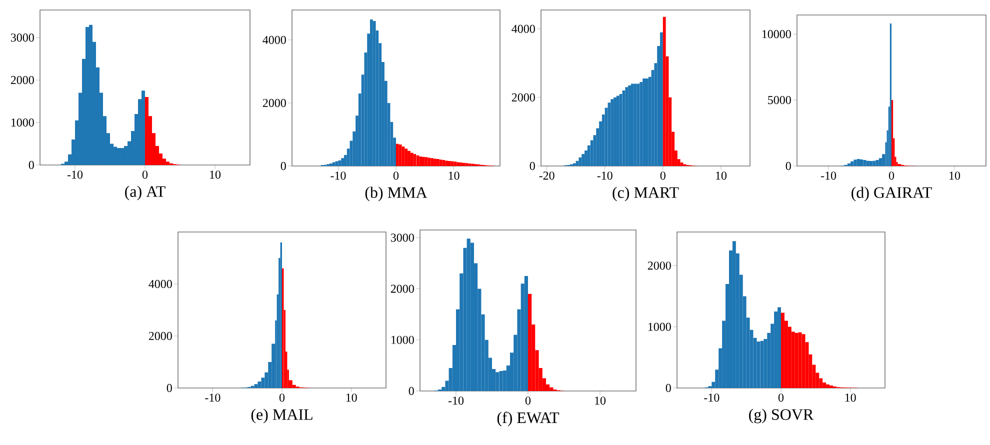  I want to click on y-tick-label: 5000, so click(779, 100).